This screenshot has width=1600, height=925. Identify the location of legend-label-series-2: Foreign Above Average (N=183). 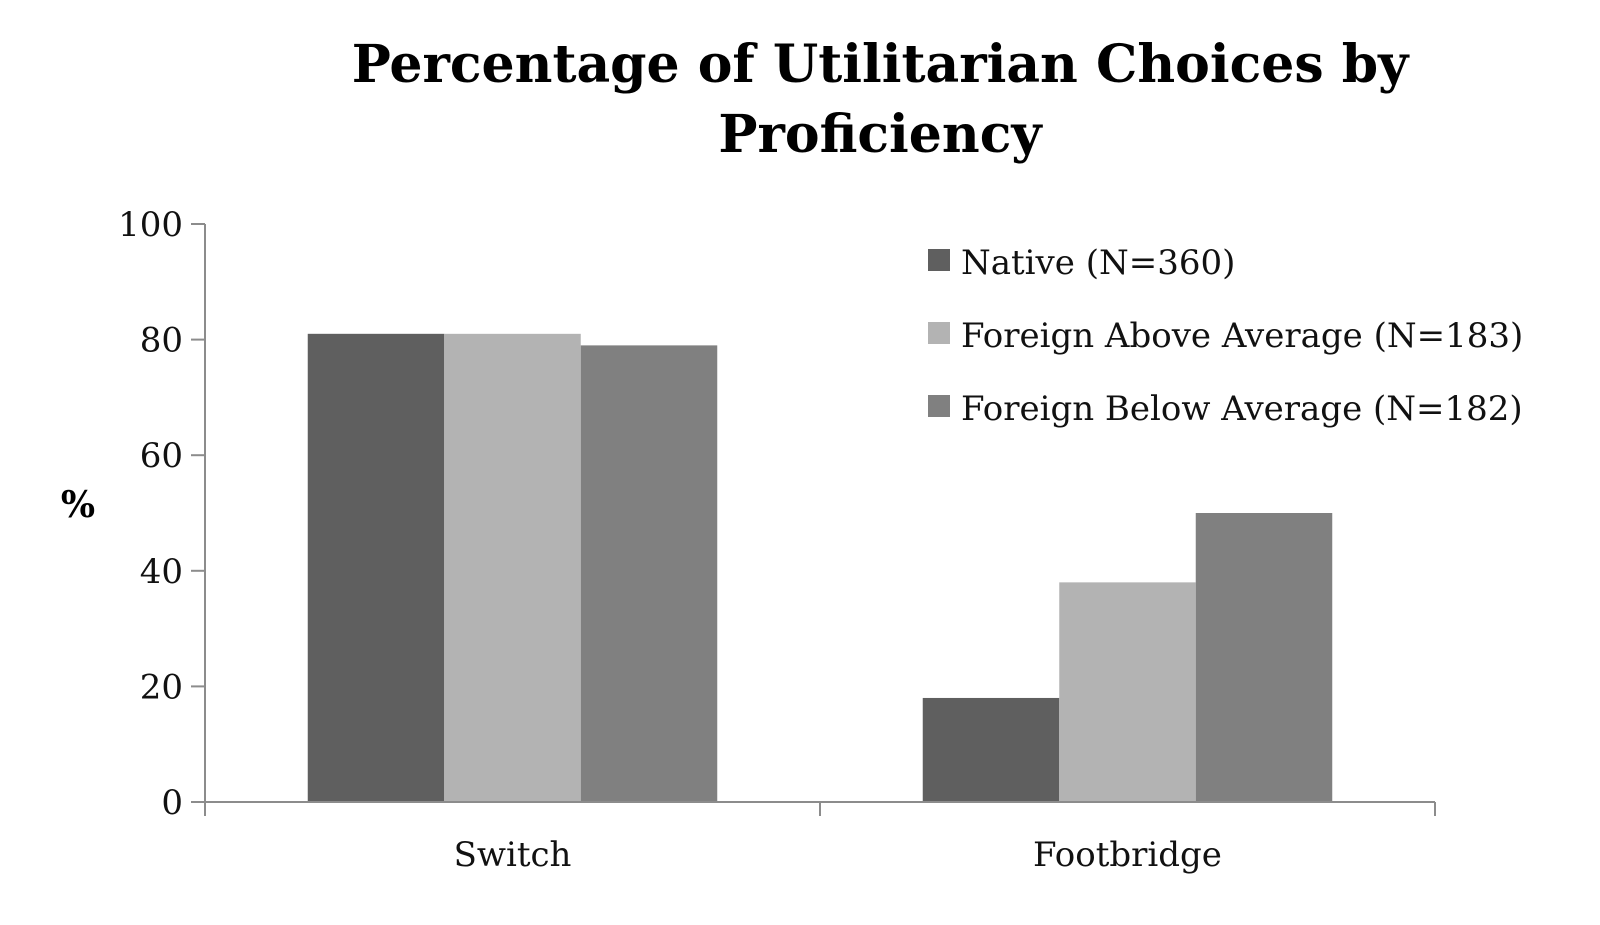
(1242, 336).